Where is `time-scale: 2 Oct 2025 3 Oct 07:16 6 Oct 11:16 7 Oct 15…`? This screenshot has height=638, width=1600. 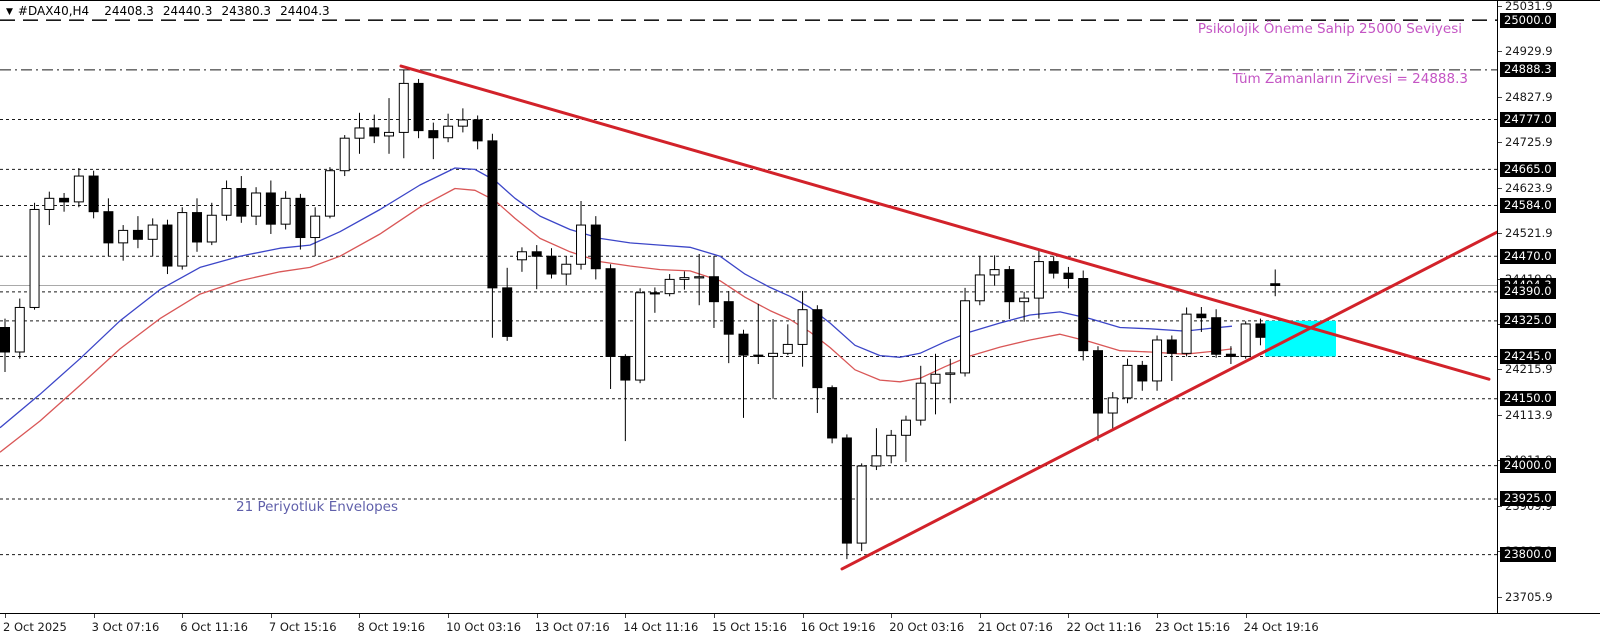
time-scale: 2 Oct 2025 3 Oct 07:16 6 Oct 11:16 7 Oct 15… is located at coordinates (800, 625).